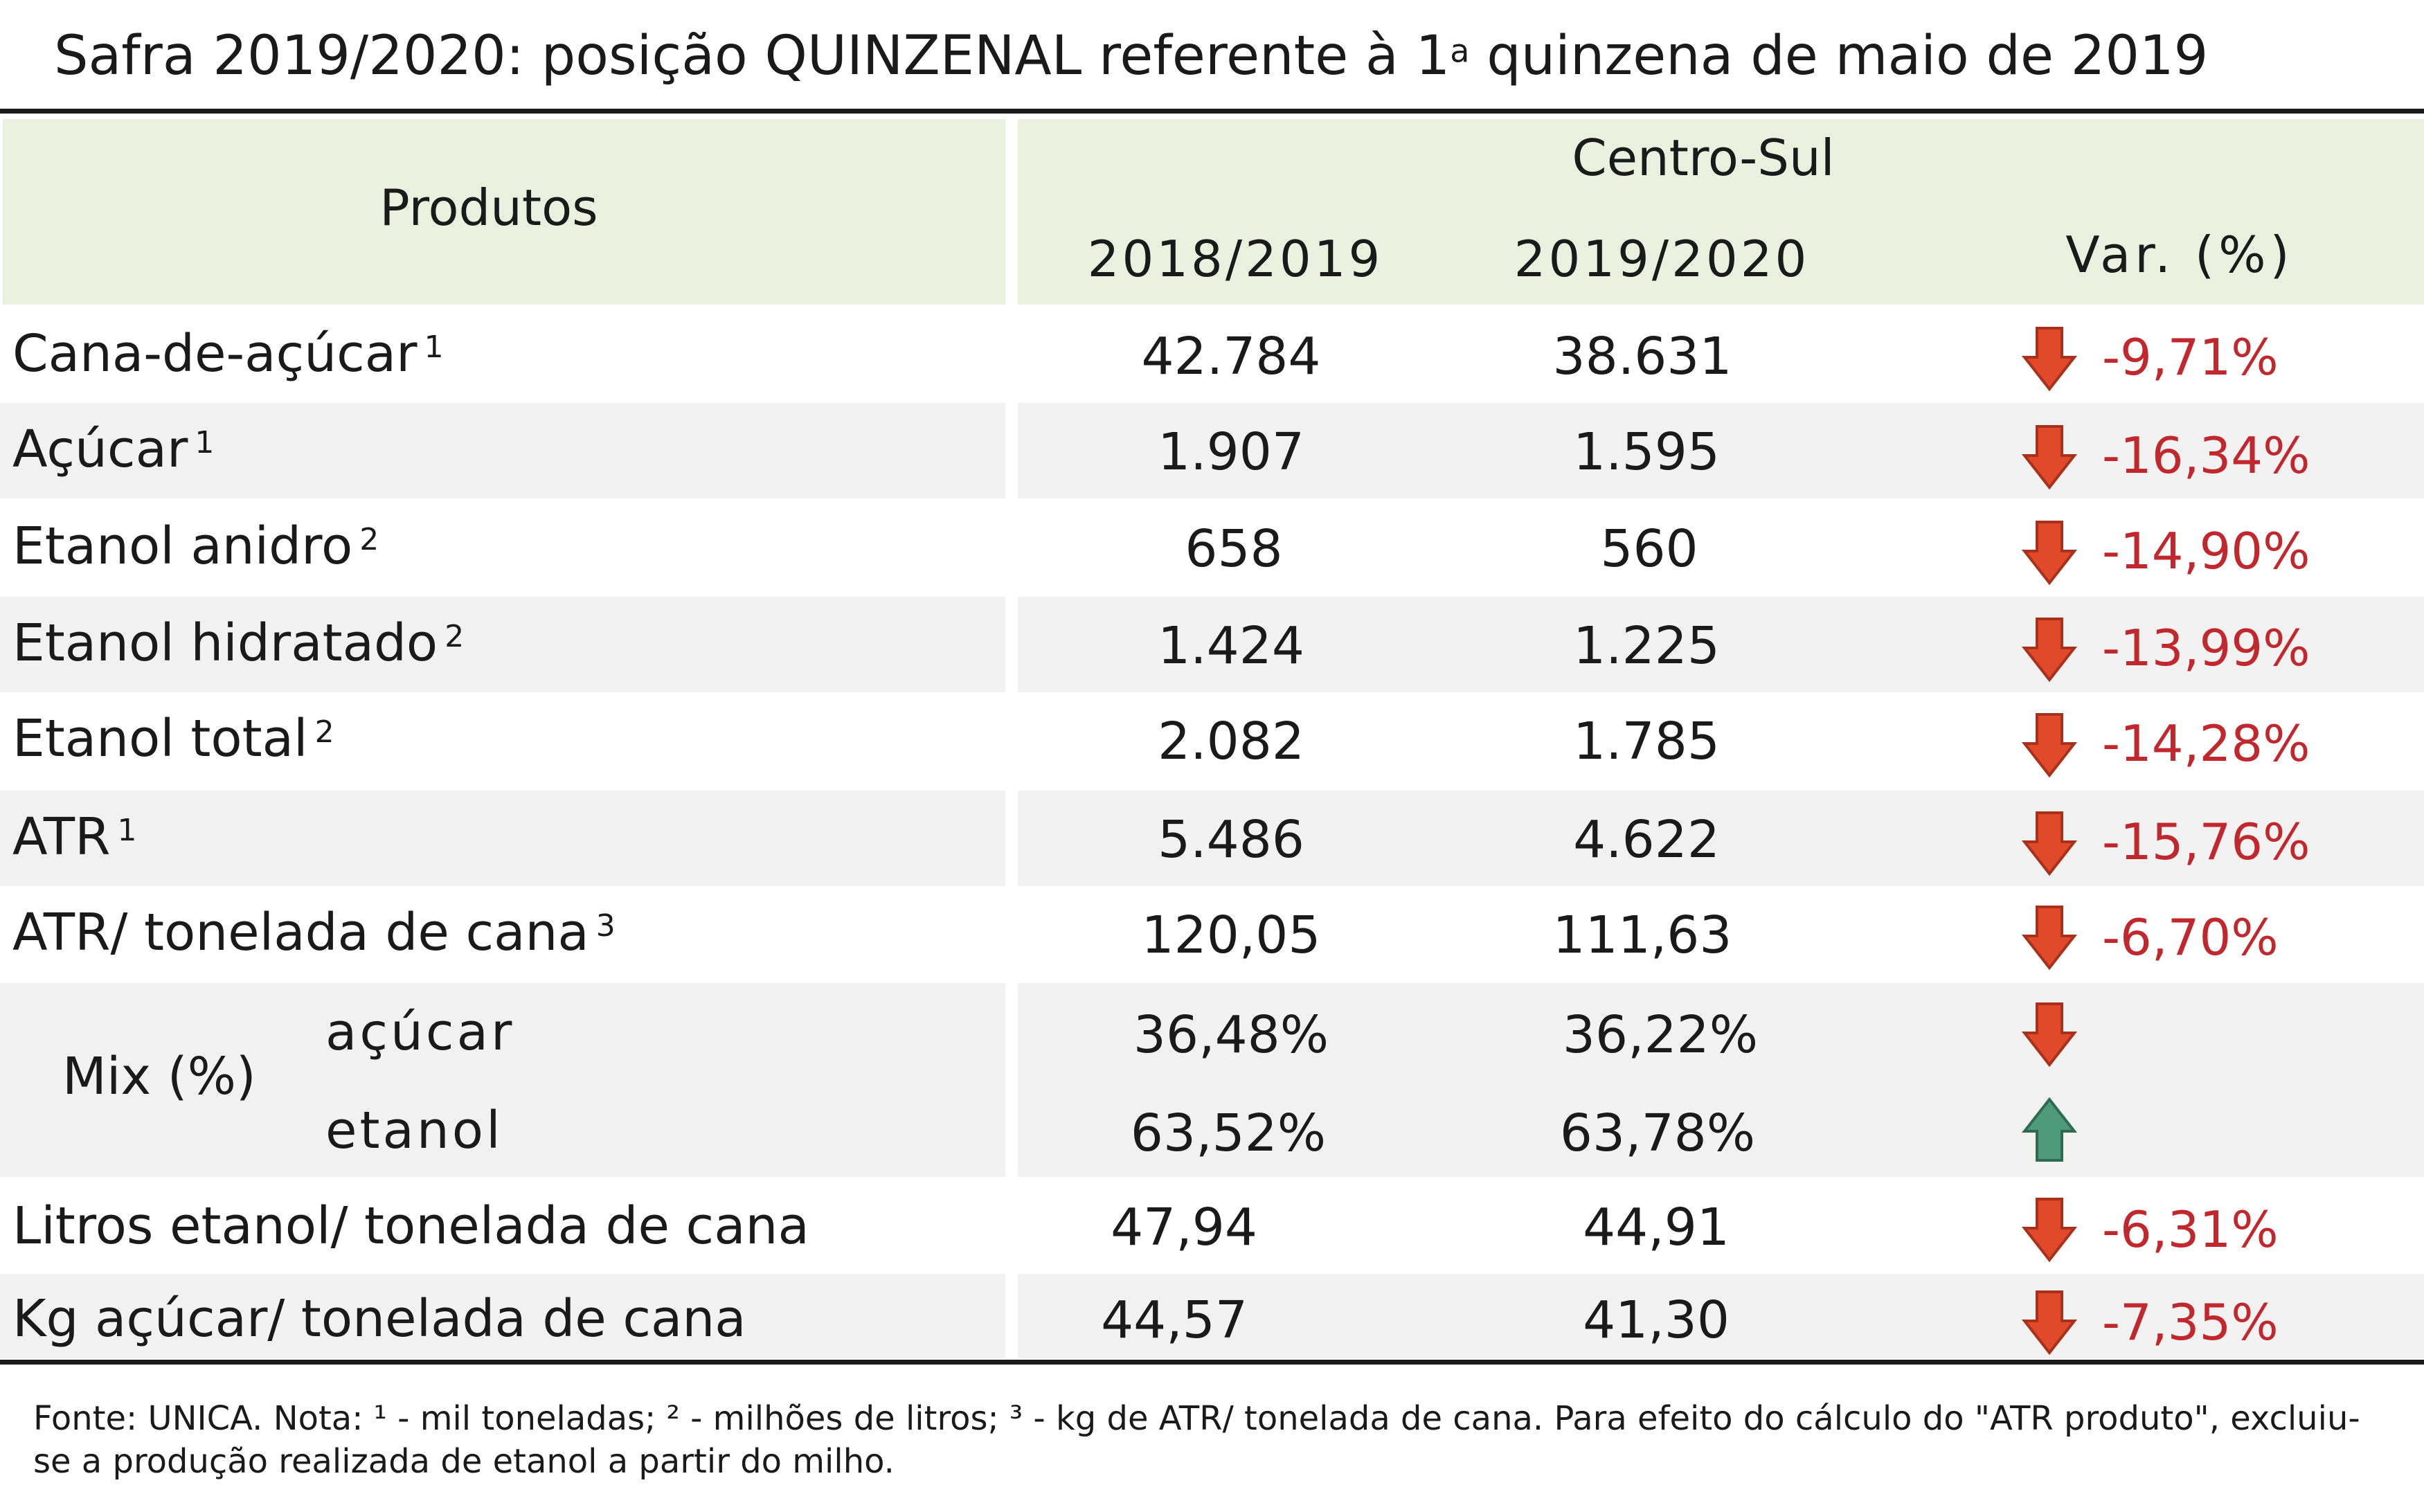  I want to click on header-region-bg, so click(1721, 212).